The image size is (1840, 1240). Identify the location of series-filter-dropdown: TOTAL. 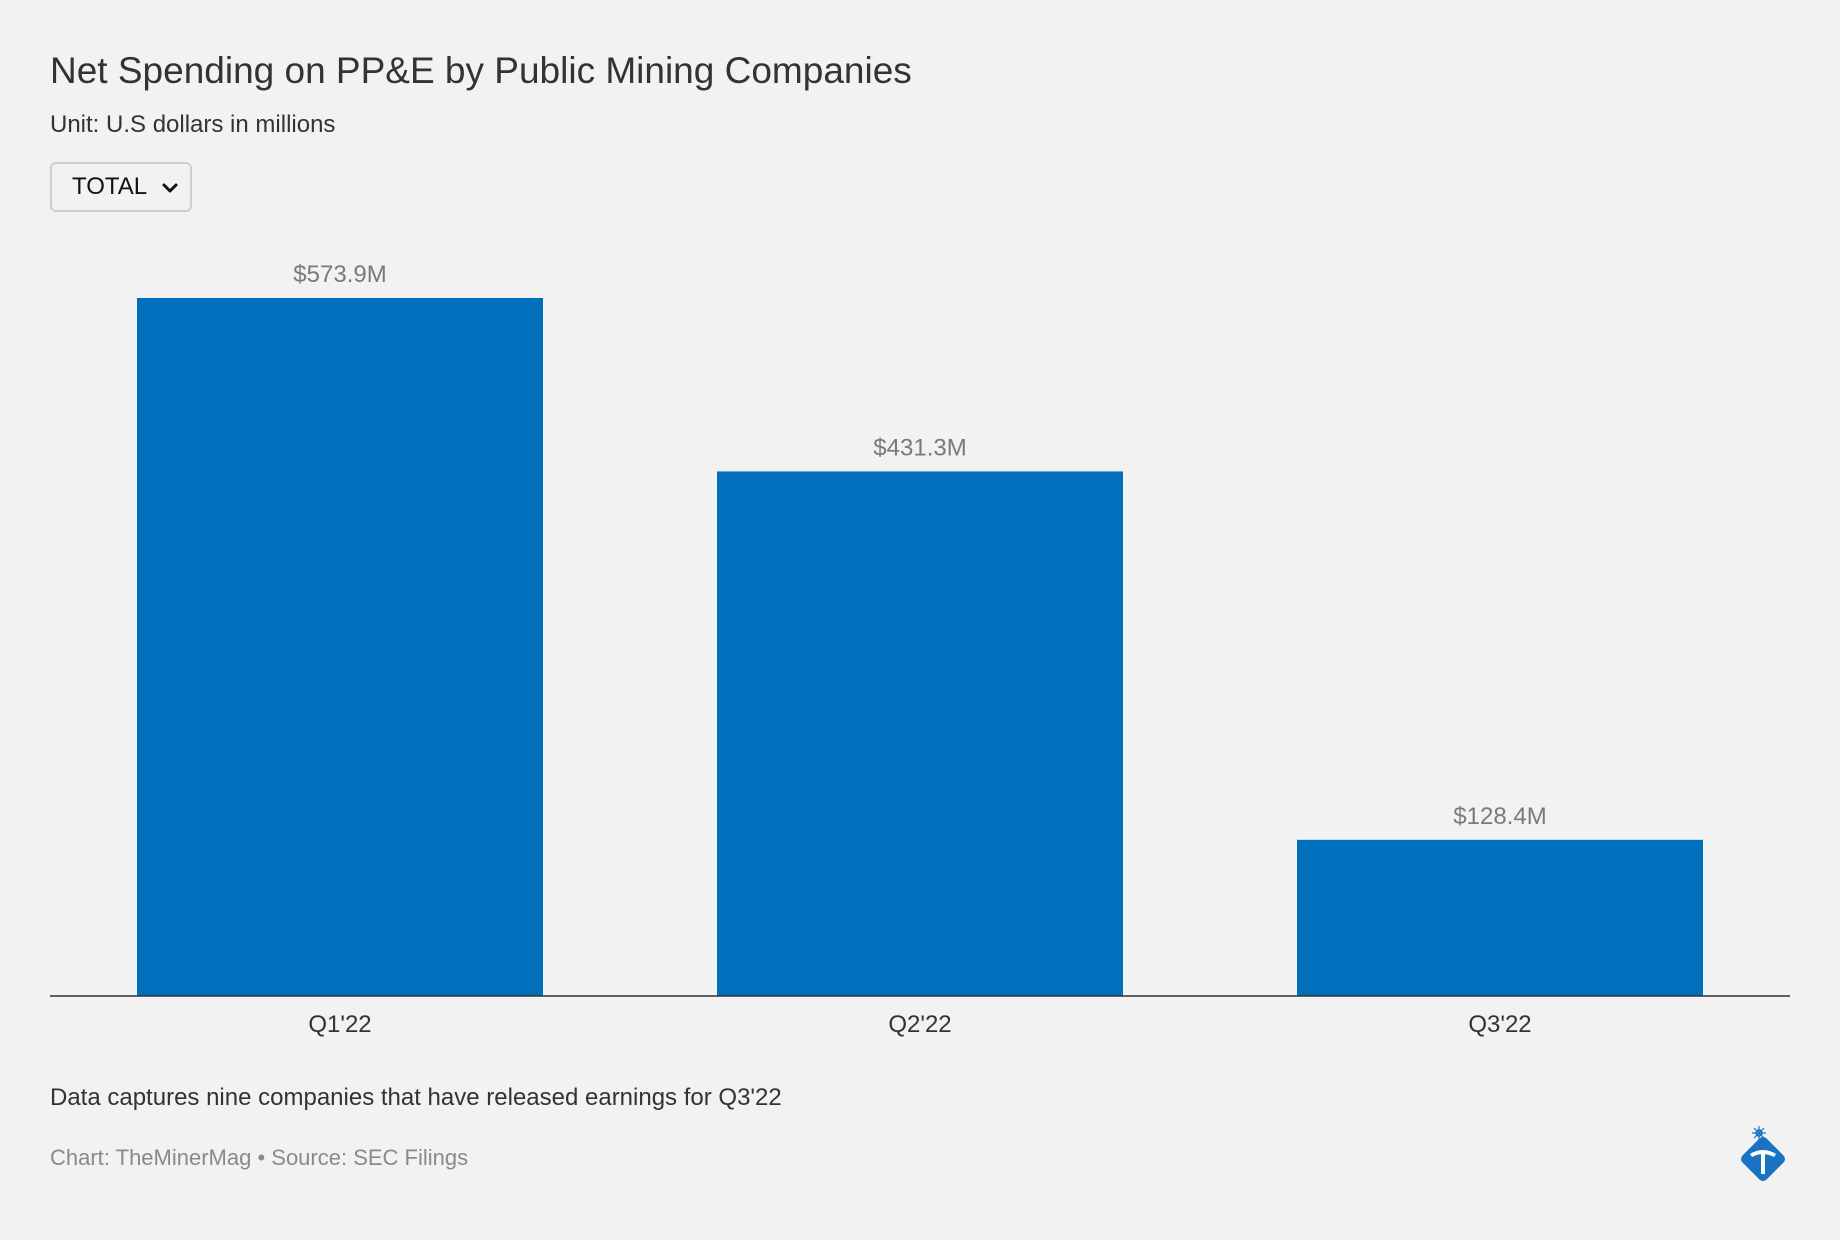
(121, 187).